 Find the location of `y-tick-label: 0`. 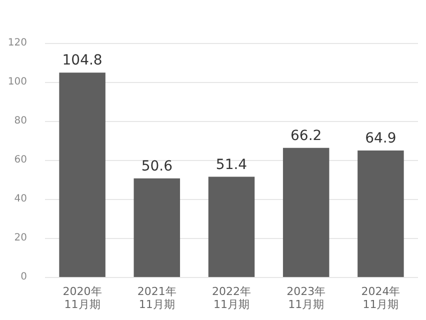

y-tick-label: 0 is located at coordinates (23, 277).